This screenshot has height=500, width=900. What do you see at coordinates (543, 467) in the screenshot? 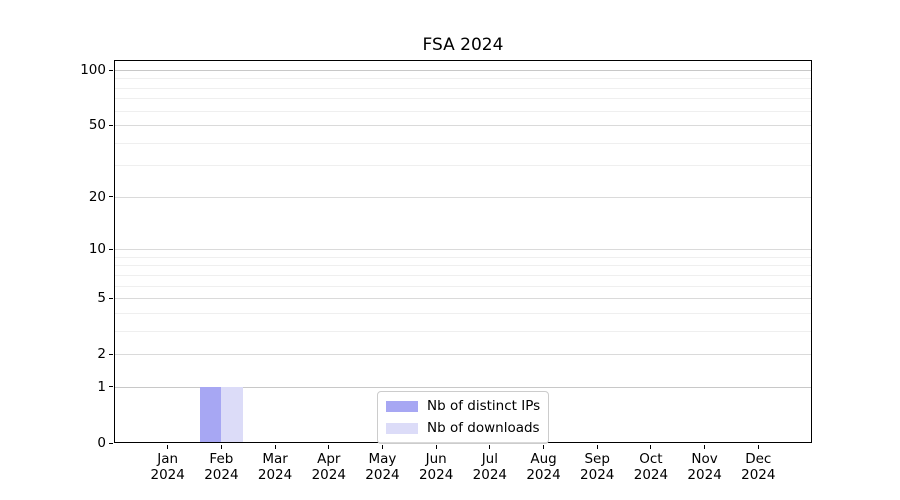
I see `x-tick-label: Aug 2024` at bounding box center [543, 467].